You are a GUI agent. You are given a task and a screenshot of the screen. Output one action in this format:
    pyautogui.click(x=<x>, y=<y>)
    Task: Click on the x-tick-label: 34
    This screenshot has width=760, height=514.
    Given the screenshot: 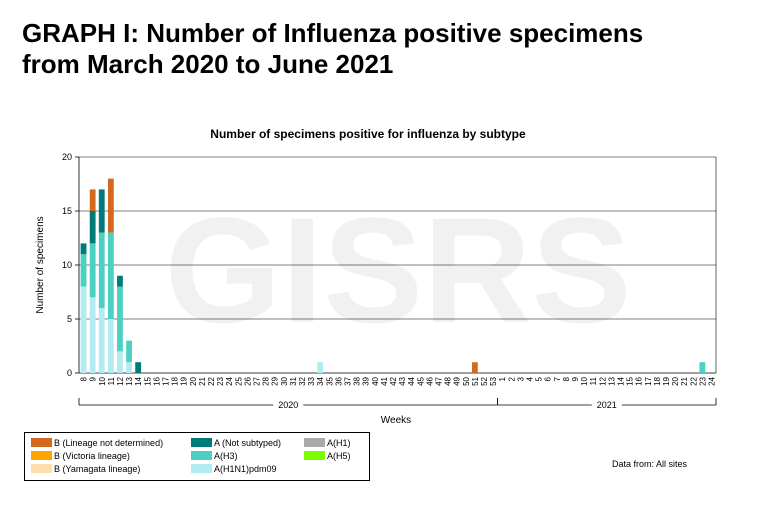 What is the action you would take?
    pyautogui.click(x=320, y=380)
    